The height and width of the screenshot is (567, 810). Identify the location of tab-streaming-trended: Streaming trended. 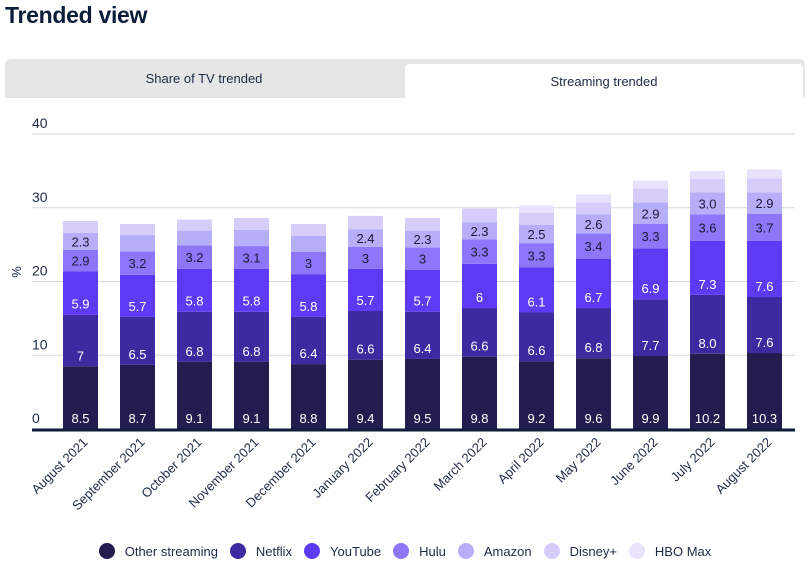
(604, 80).